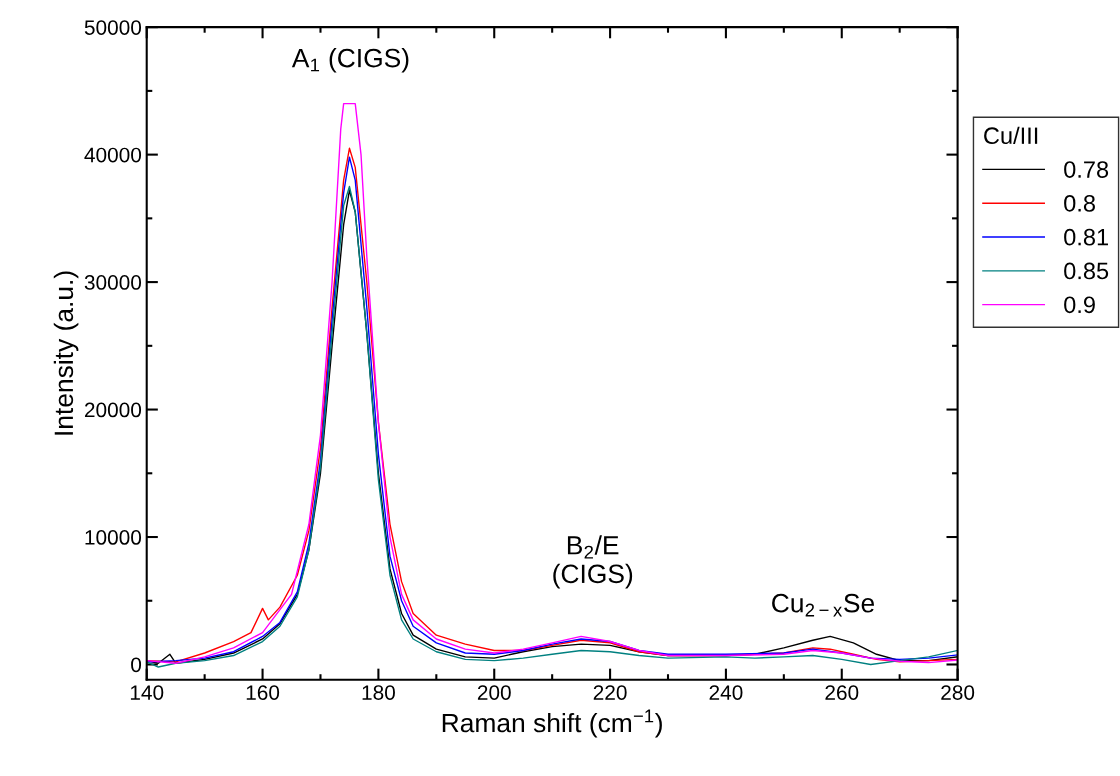 The width and height of the screenshot is (1120, 776). I want to click on x-tick-label: 200, so click(494, 692).